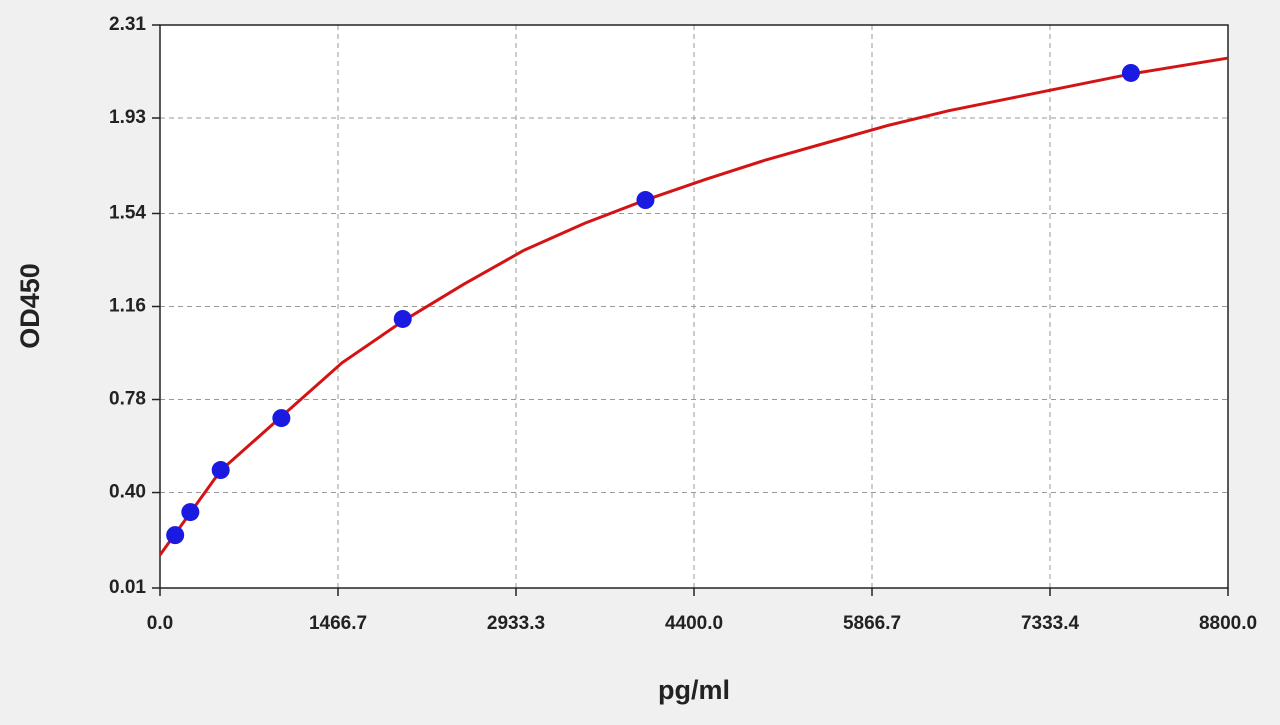 The image size is (1280, 725). What do you see at coordinates (694, 690) in the screenshot?
I see `x-axis-title: pg/ml` at bounding box center [694, 690].